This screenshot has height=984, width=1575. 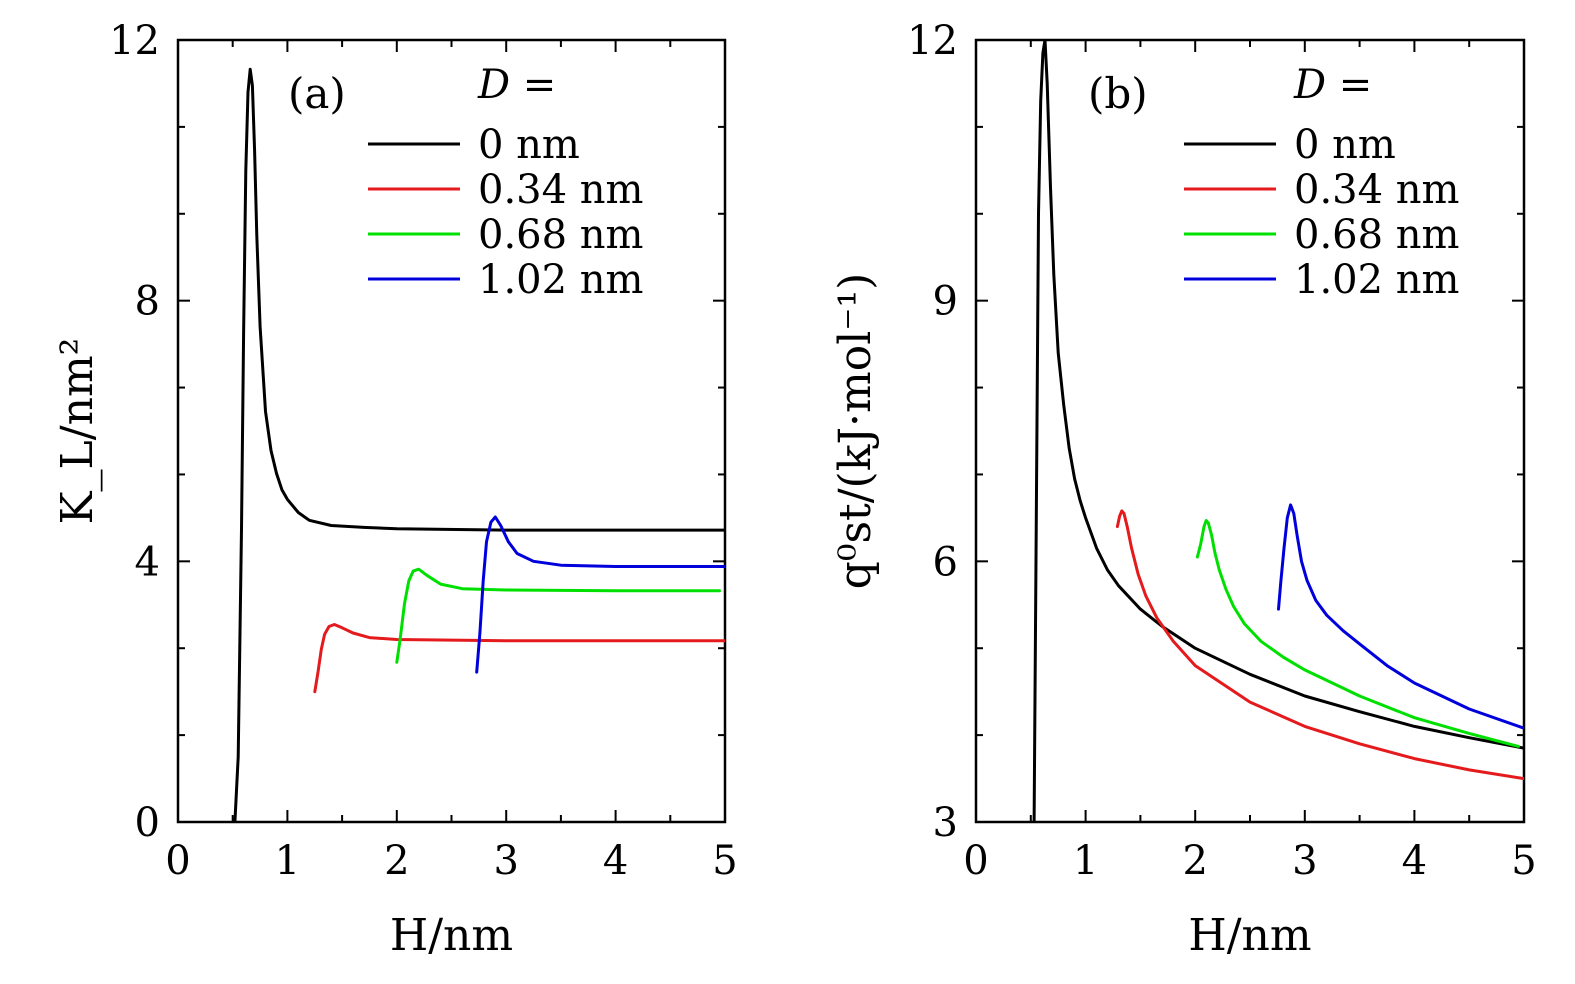 What do you see at coordinates (317, 93) in the screenshot?
I see `panel-label: (a)` at bounding box center [317, 93].